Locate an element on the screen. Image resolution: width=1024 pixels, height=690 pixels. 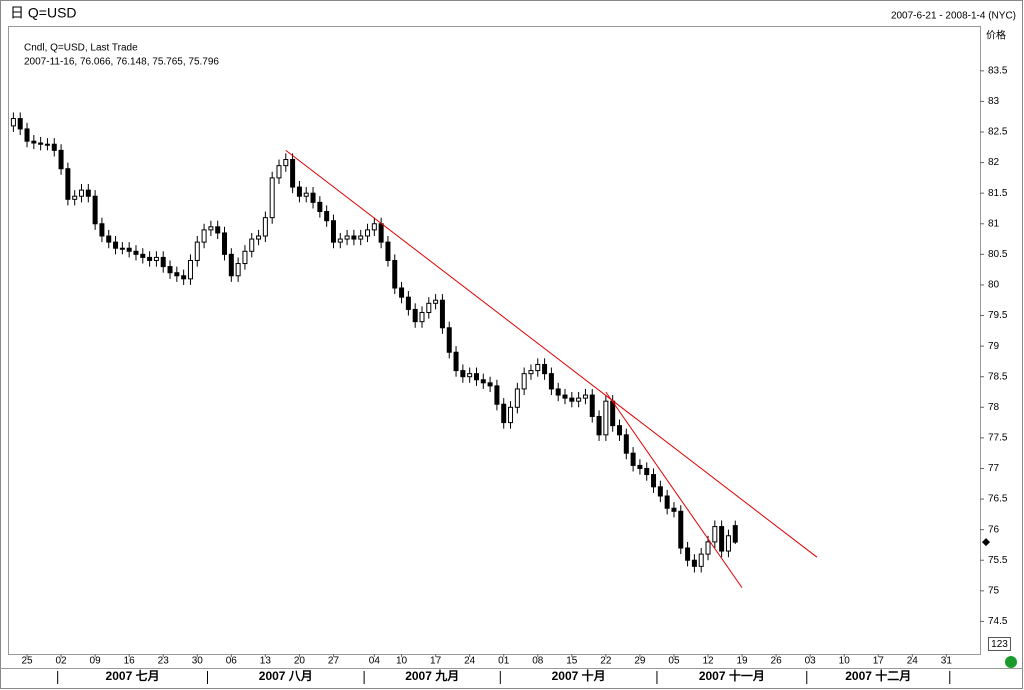
scale-button is located at coordinates (999, 644).